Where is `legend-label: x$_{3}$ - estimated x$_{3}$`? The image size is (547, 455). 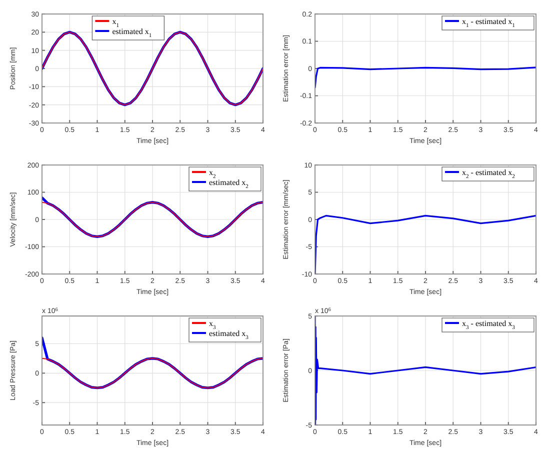
legend-label: x$_{3}$ - estimated x$_{3}$ is located at coordinates (489, 325).